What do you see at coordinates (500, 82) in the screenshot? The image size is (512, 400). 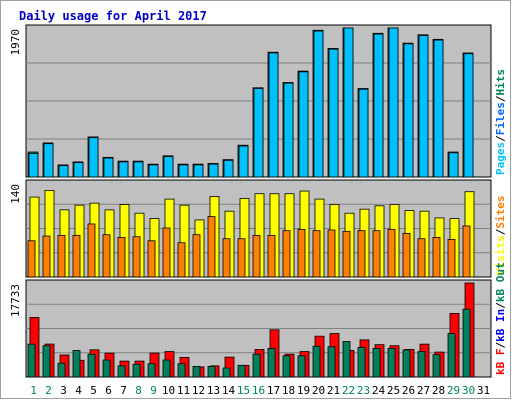 I see `legend-part-hits: Hits` at bounding box center [500, 82].